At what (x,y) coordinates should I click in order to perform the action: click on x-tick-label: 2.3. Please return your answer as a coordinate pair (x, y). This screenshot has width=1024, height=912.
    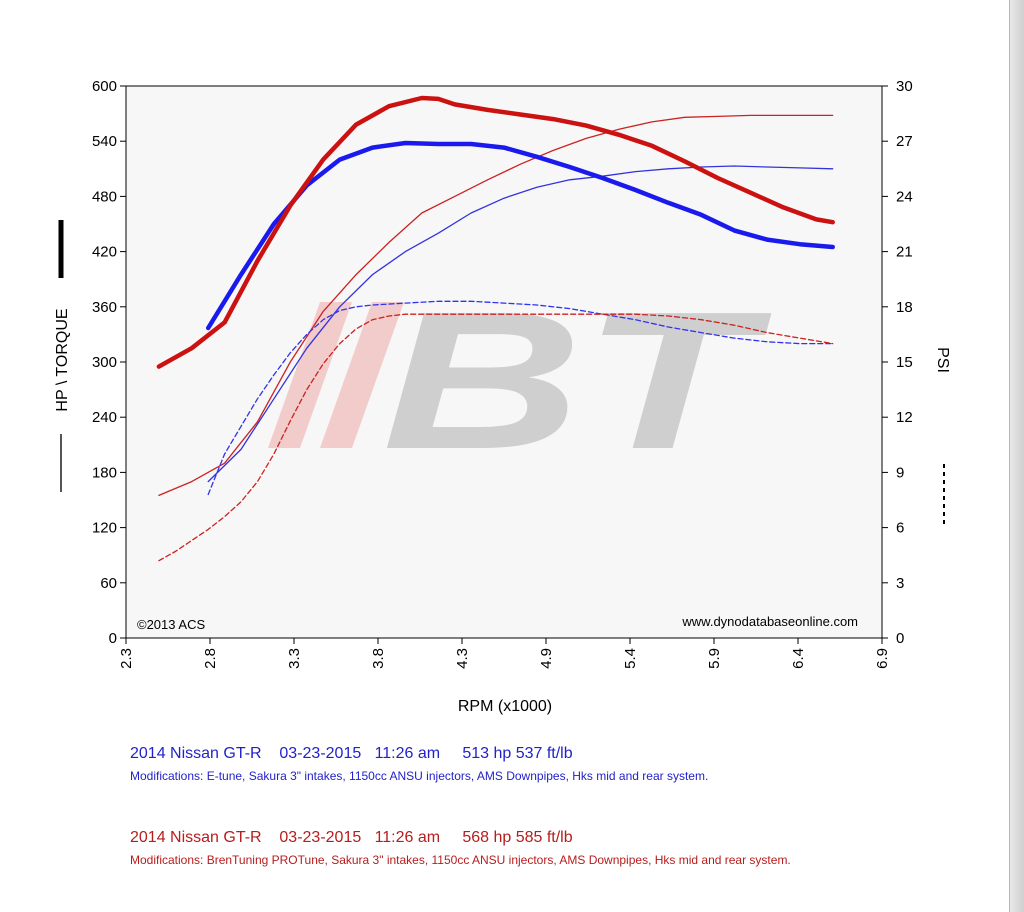
    Looking at the image, I should click on (126, 658).